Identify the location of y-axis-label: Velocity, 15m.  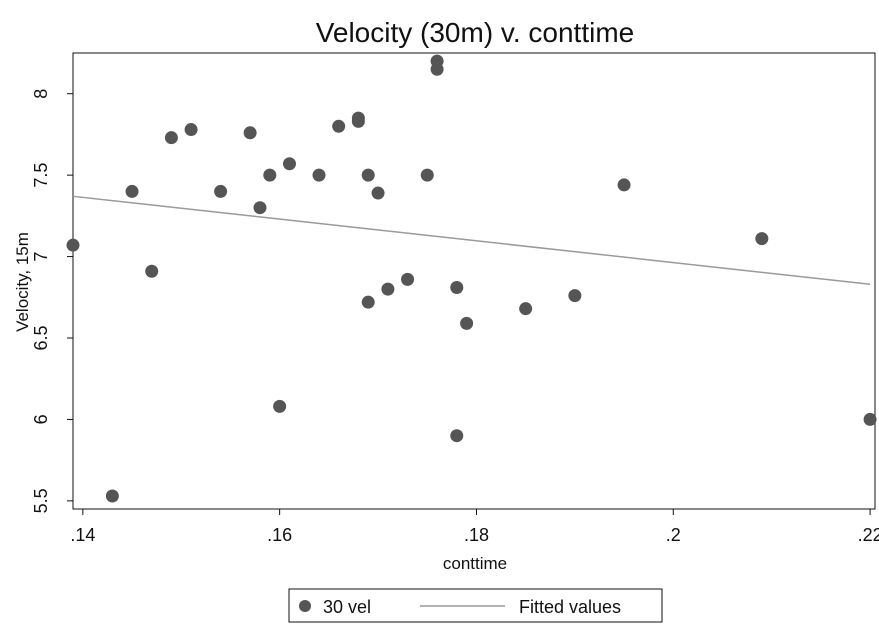
(22, 282).